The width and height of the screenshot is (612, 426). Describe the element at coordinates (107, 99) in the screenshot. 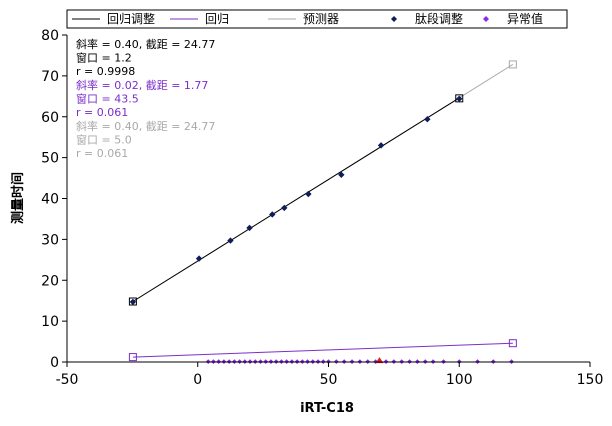

I see `annotation-line: 窗口 = 43.5` at that location.